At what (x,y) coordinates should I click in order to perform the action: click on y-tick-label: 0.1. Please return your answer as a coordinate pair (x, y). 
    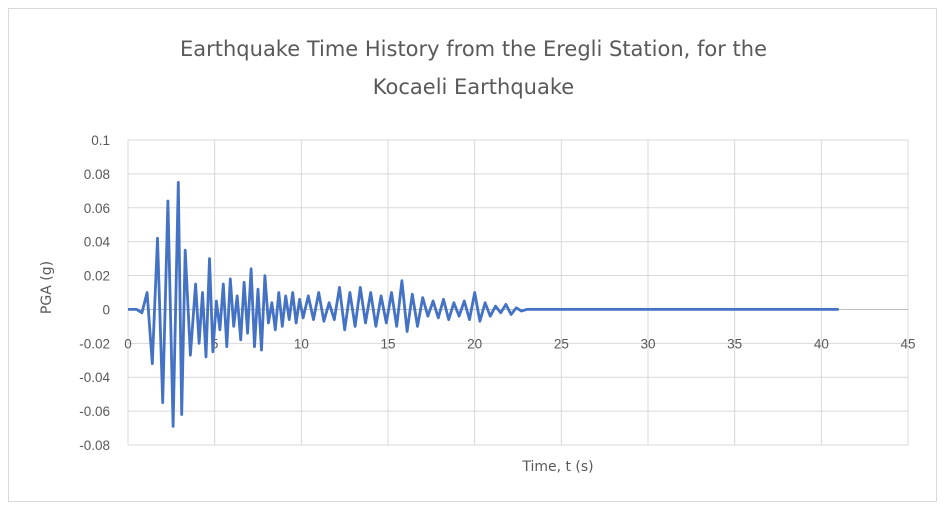
    Looking at the image, I should click on (100, 140).